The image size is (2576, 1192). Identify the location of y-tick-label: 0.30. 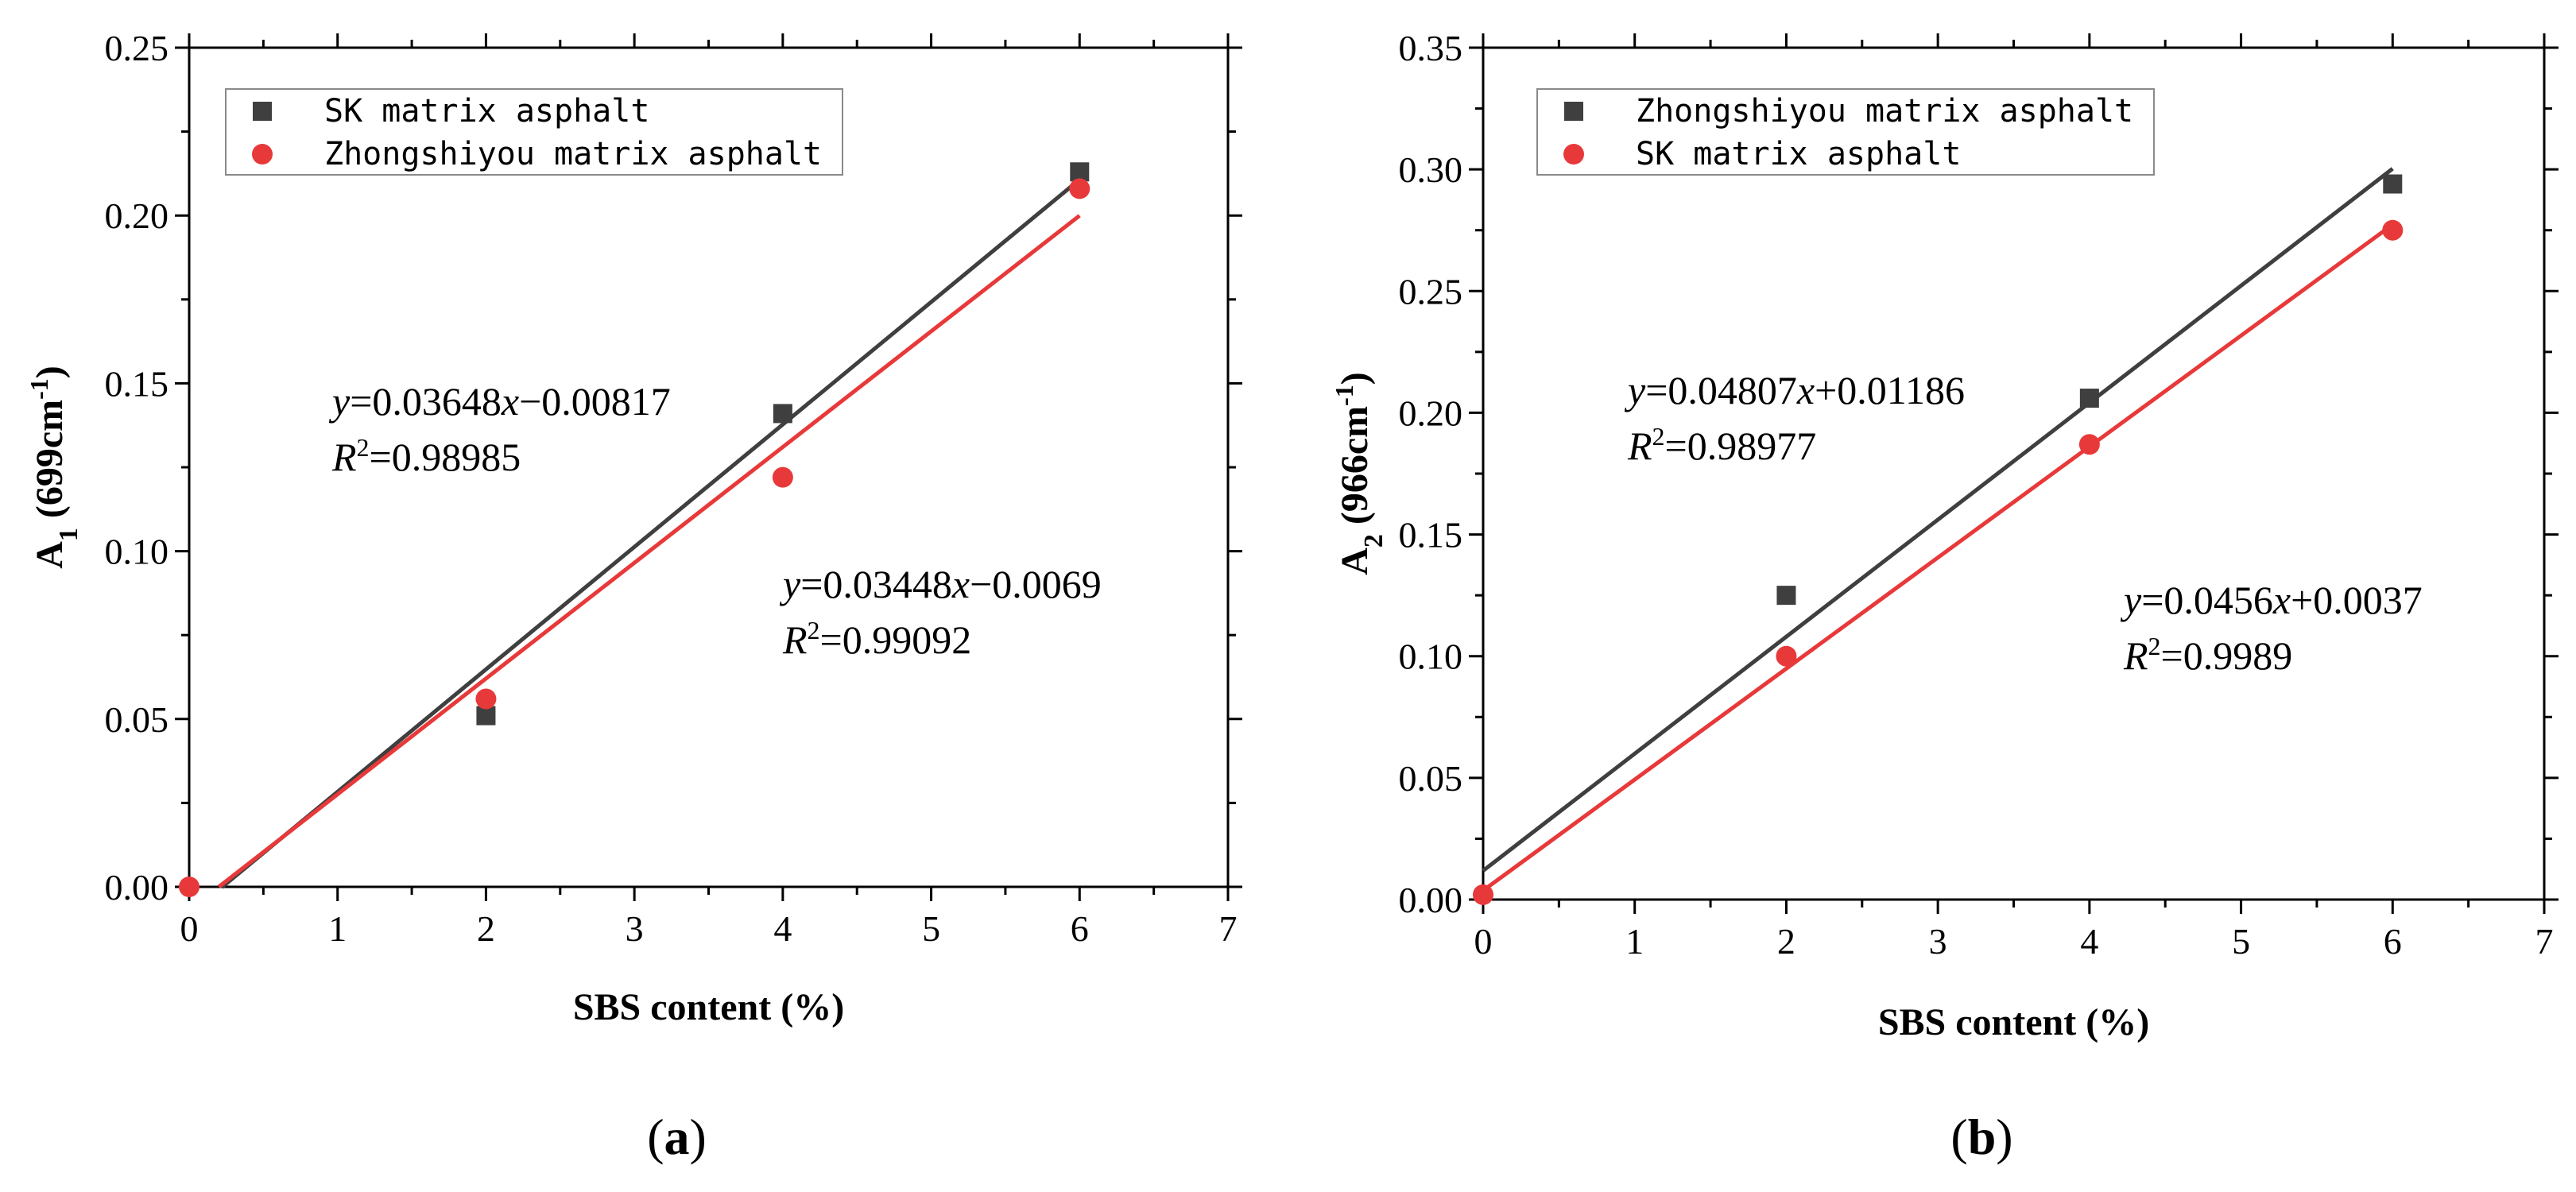
(1431, 169).